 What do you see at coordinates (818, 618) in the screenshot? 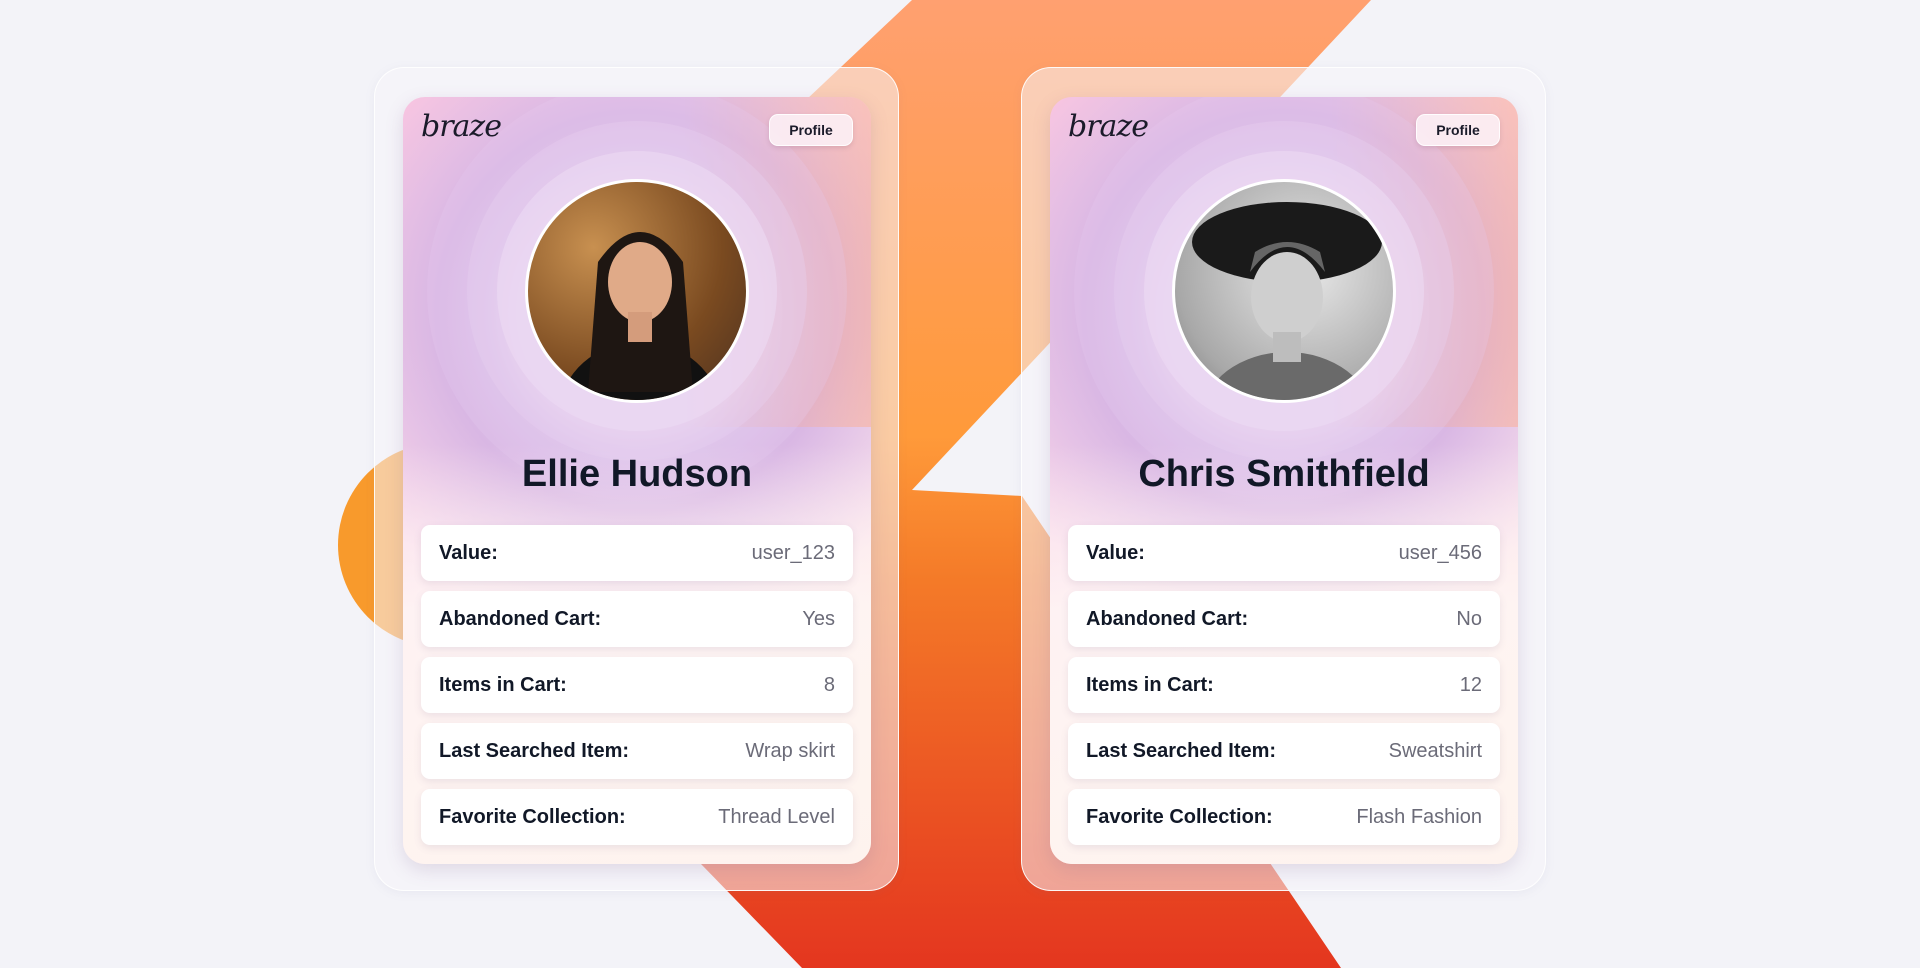
I see `row-value: Yes` at bounding box center [818, 618].